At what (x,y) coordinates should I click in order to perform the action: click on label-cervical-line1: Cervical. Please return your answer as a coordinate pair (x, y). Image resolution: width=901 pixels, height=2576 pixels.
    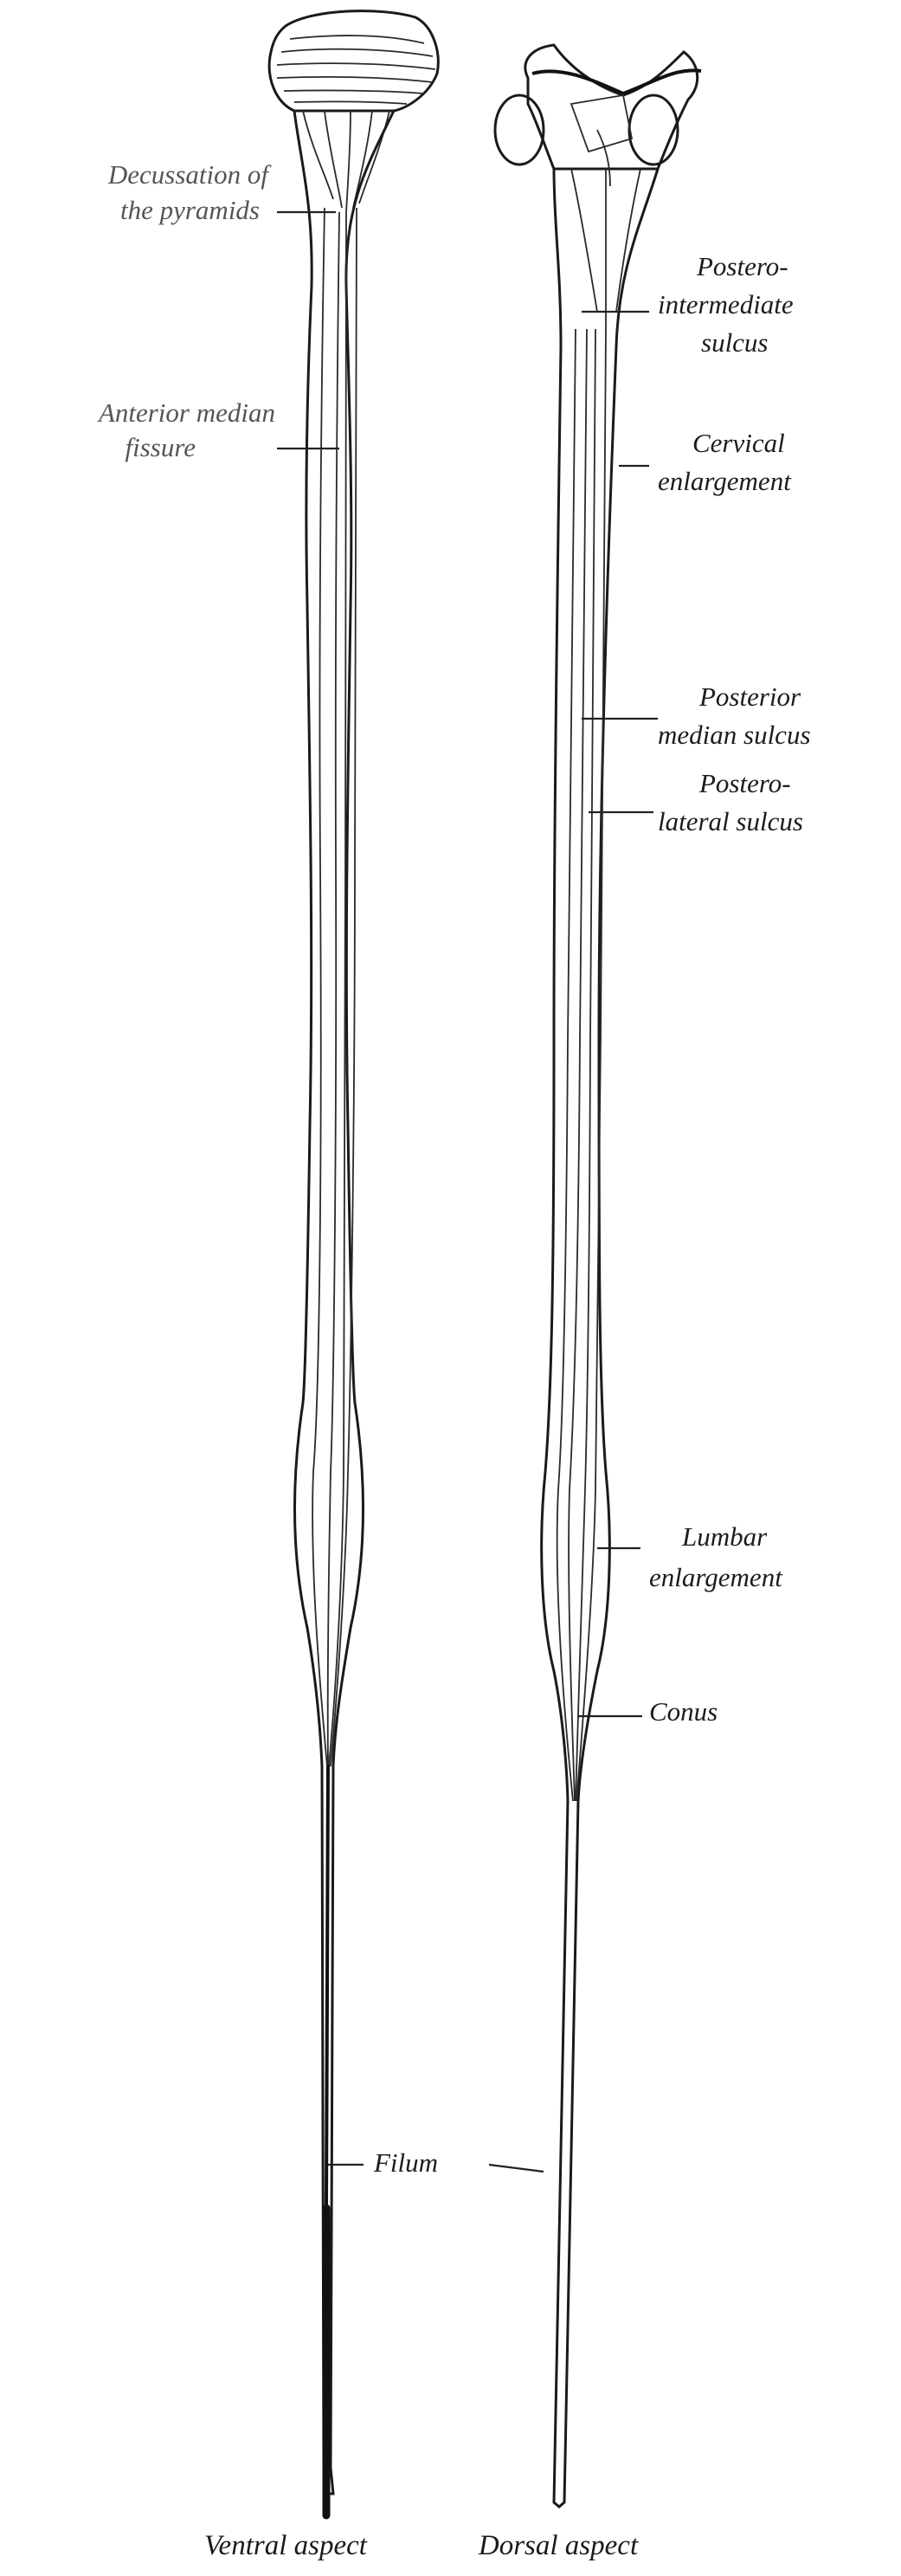
    Looking at the image, I should click on (739, 443).